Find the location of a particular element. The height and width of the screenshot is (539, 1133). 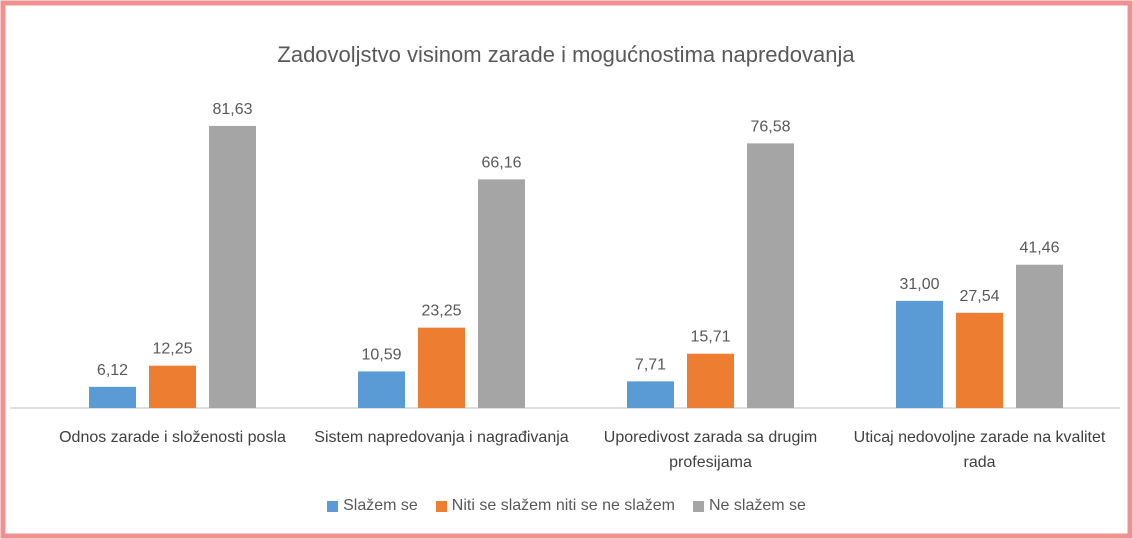

legend-label: Niti se slažem niti se ne slažem is located at coordinates (563, 505).